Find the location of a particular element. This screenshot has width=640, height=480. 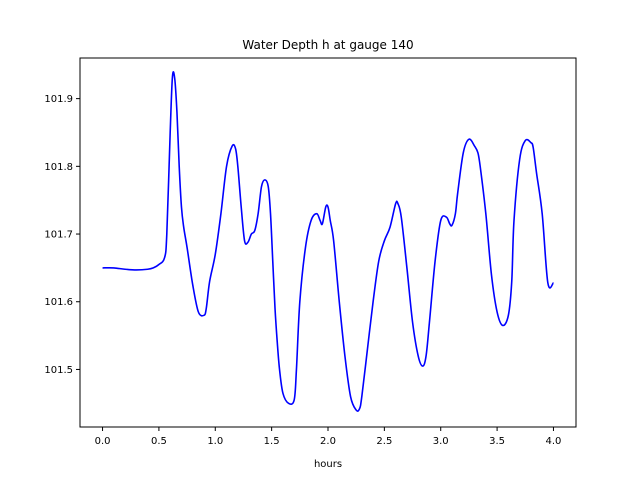

y-tick-label: 101.5 is located at coordinates (58, 370).